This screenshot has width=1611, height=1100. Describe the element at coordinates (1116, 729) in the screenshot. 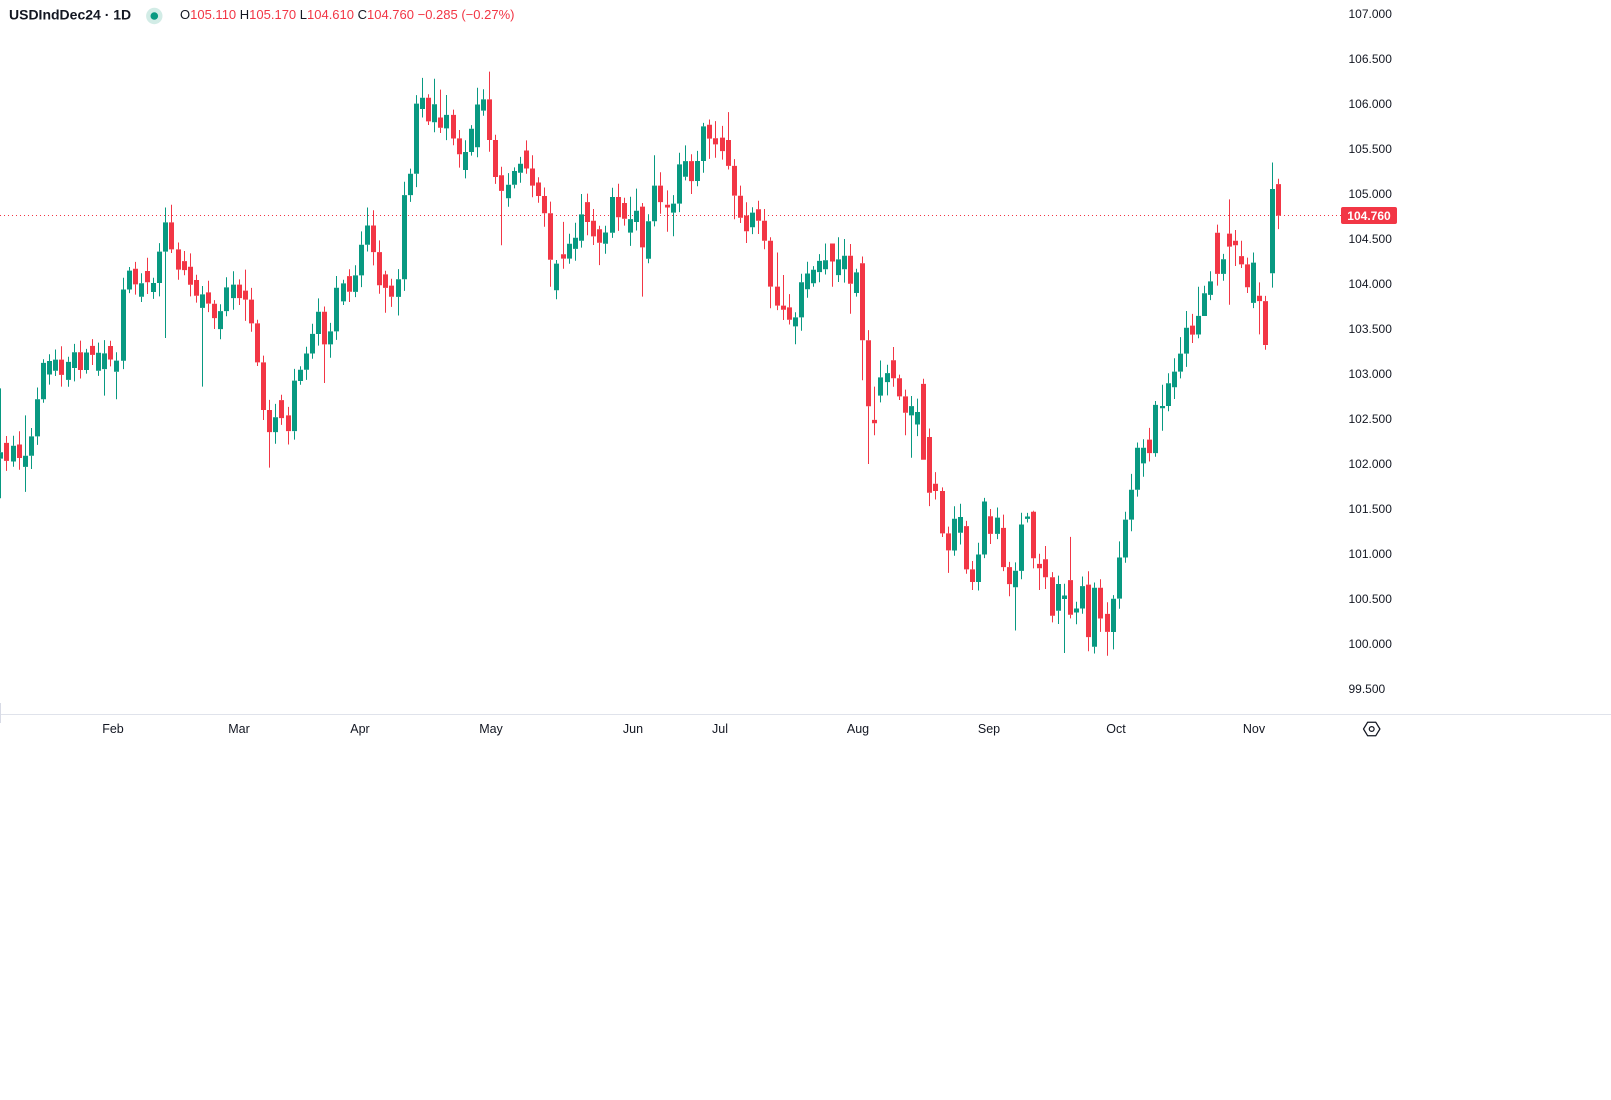

I see `svg-text: Oct` at that location.